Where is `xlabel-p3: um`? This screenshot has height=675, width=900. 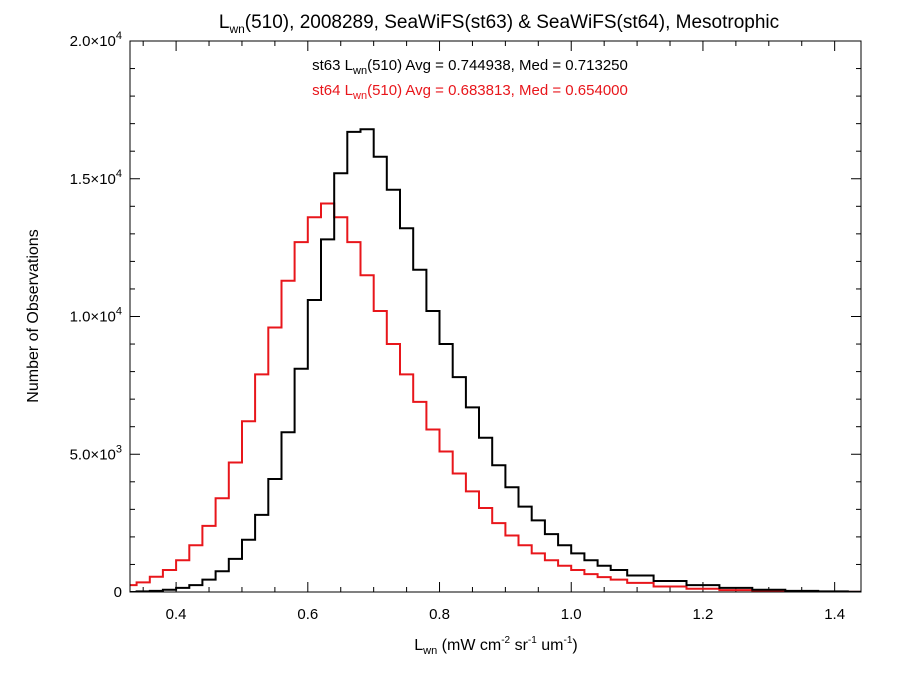
xlabel-p3: um is located at coordinates (550, 645).